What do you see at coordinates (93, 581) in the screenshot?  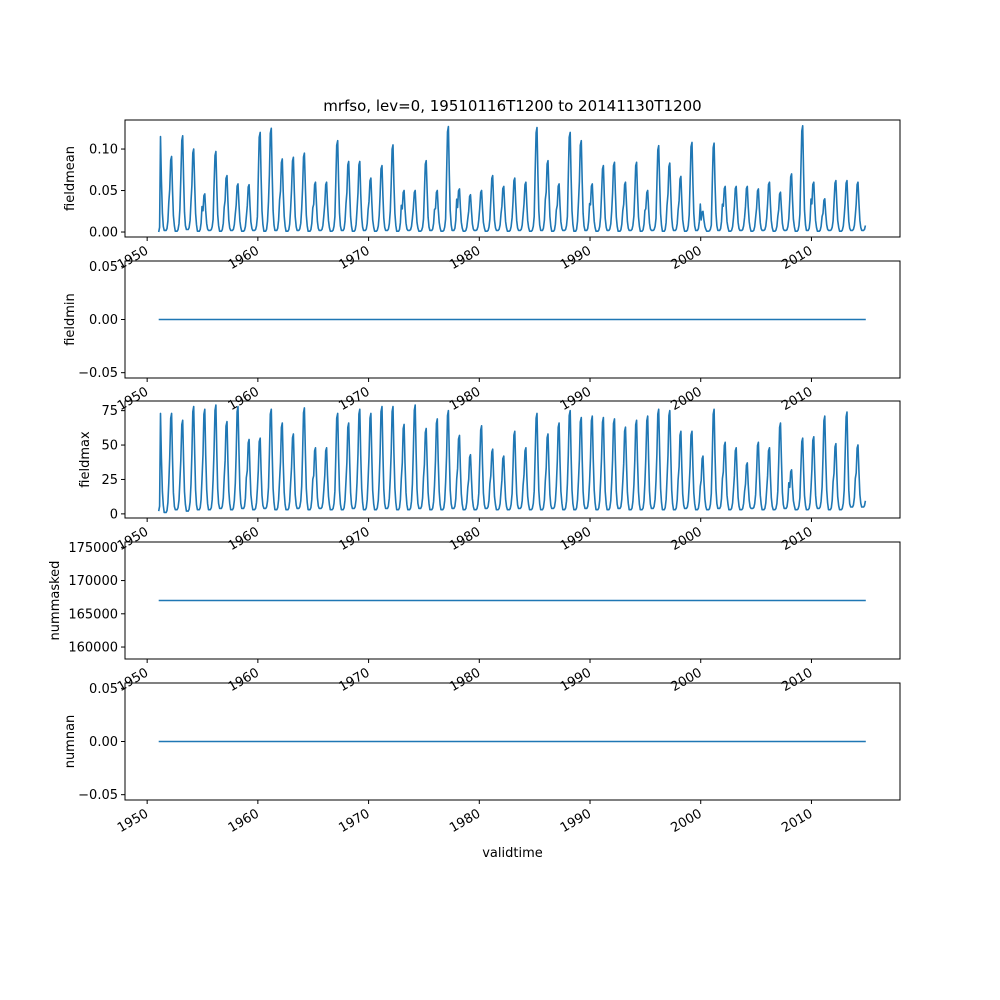 I see `y-tick-label: 170000` at bounding box center [93, 581].